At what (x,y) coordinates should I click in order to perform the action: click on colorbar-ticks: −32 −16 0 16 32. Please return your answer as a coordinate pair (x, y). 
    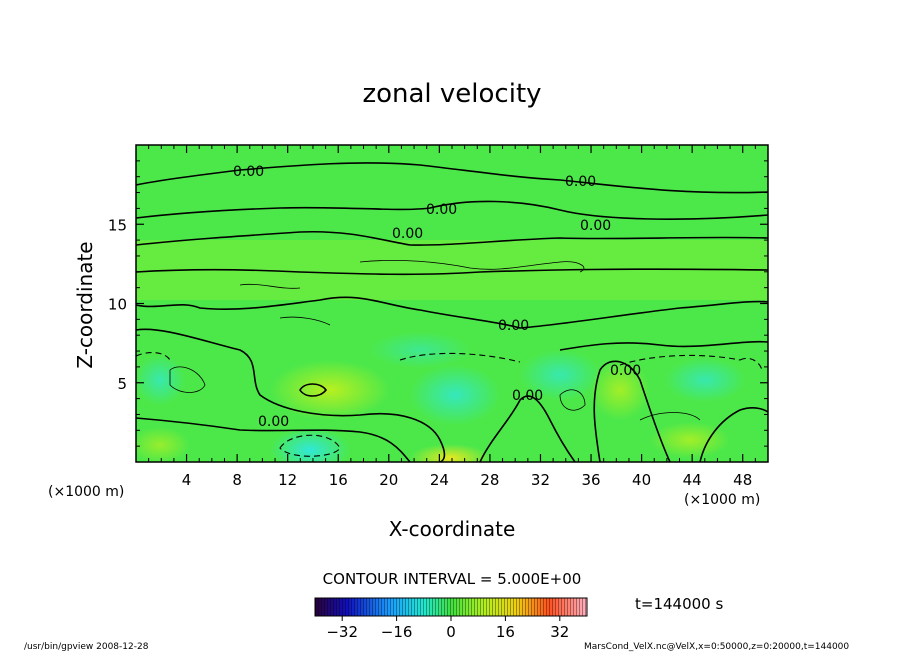
    Looking at the image, I should click on (447, 628).